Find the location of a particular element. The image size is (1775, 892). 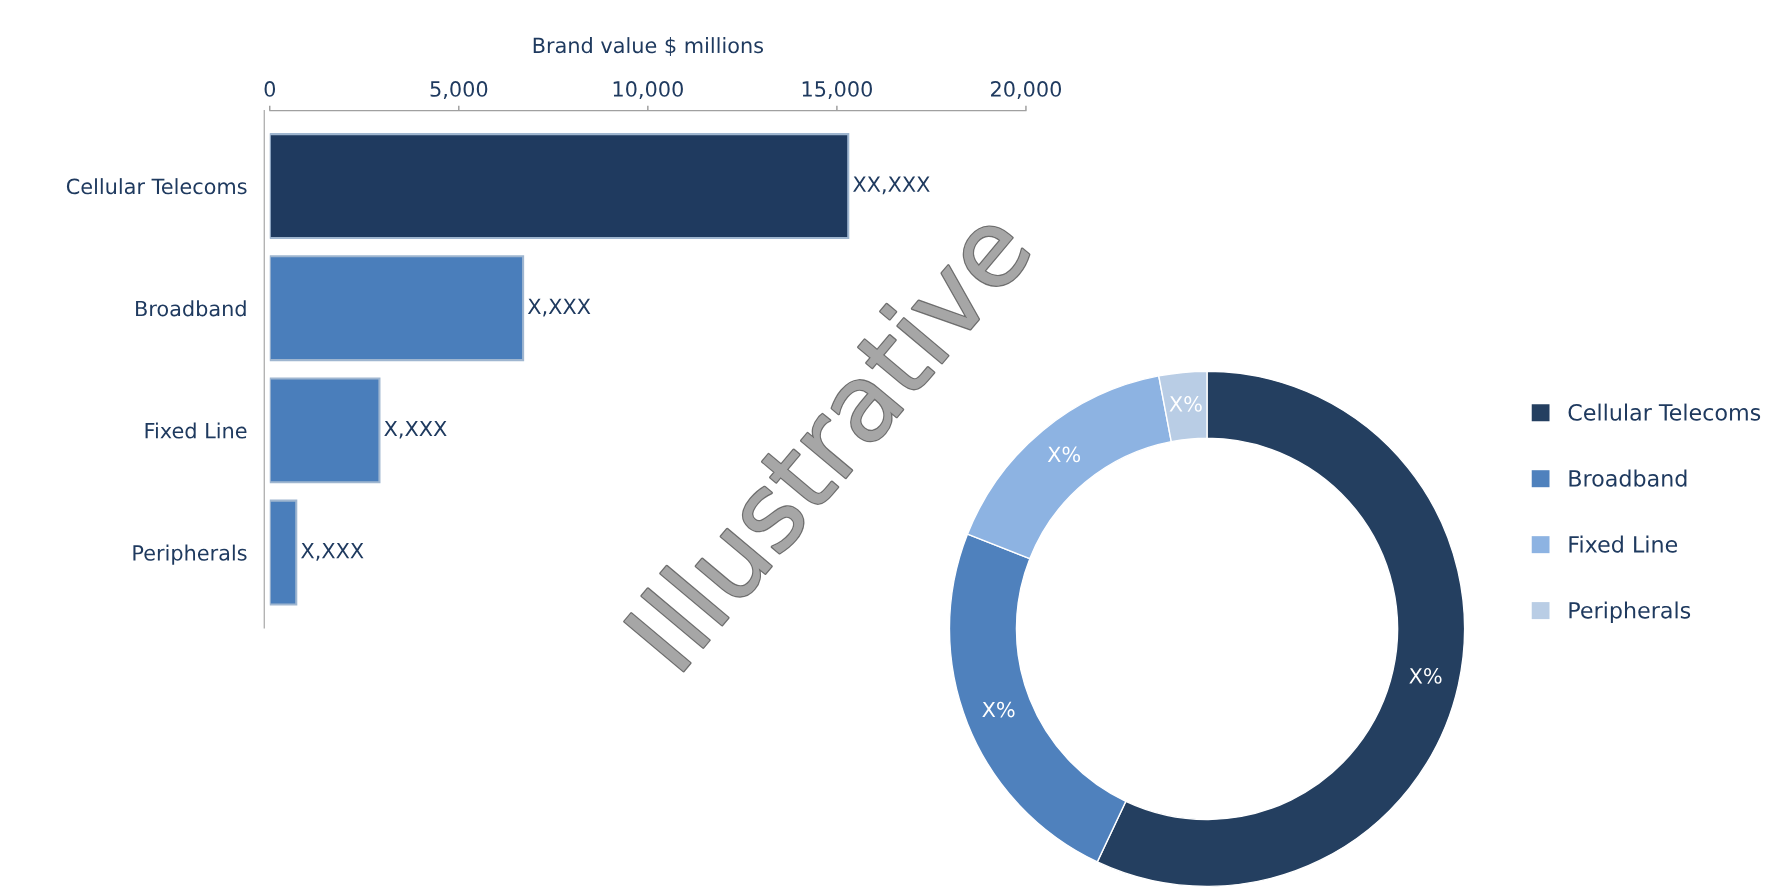

x-tick-label: 15,000 is located at coordinates (837, 90).